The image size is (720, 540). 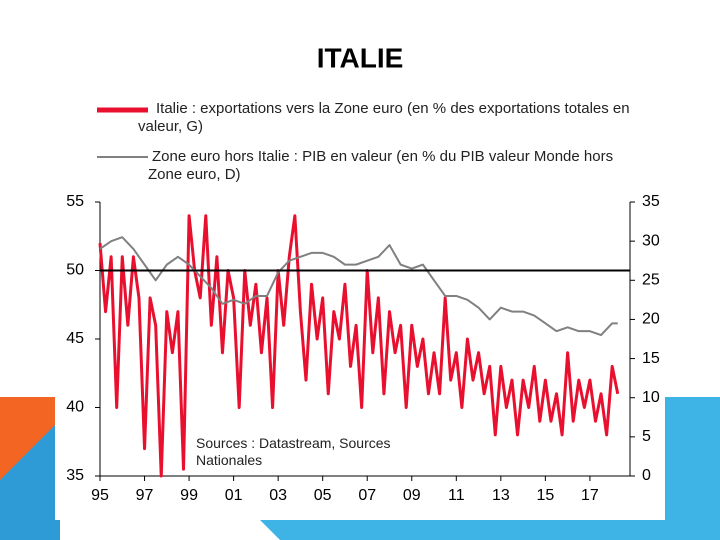 I want to click on annotation: Sources : Datastream, Sources Nationales, so click(x=293, y=451).